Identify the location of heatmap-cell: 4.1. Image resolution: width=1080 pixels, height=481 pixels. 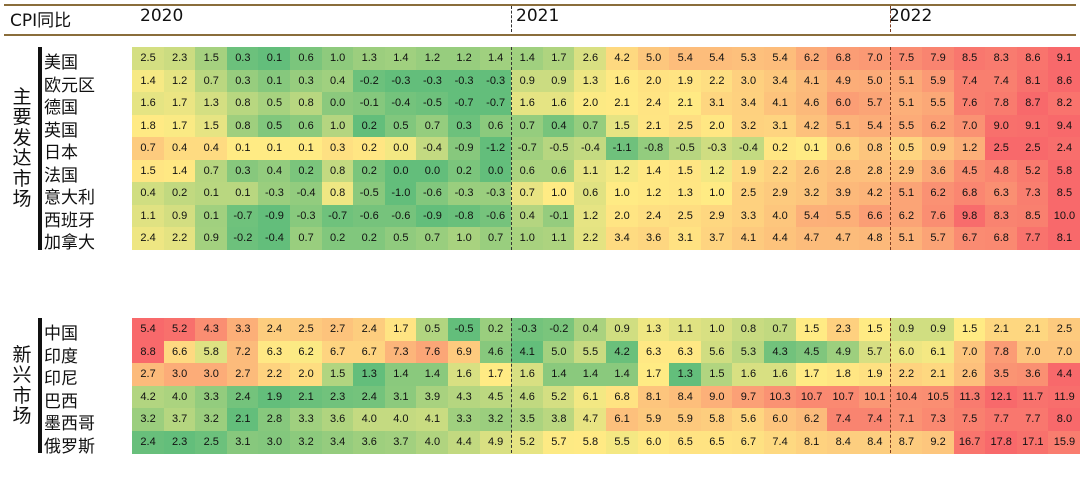
(527, 352).